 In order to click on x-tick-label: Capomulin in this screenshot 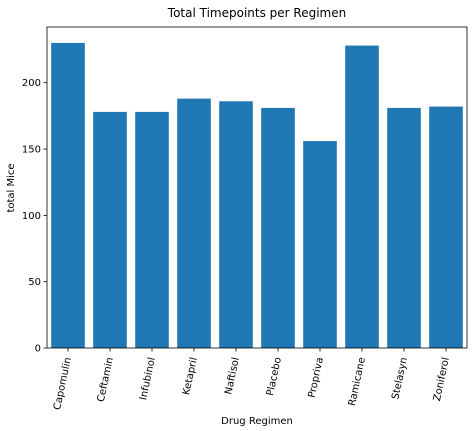, I will do `click(63, 383)`.